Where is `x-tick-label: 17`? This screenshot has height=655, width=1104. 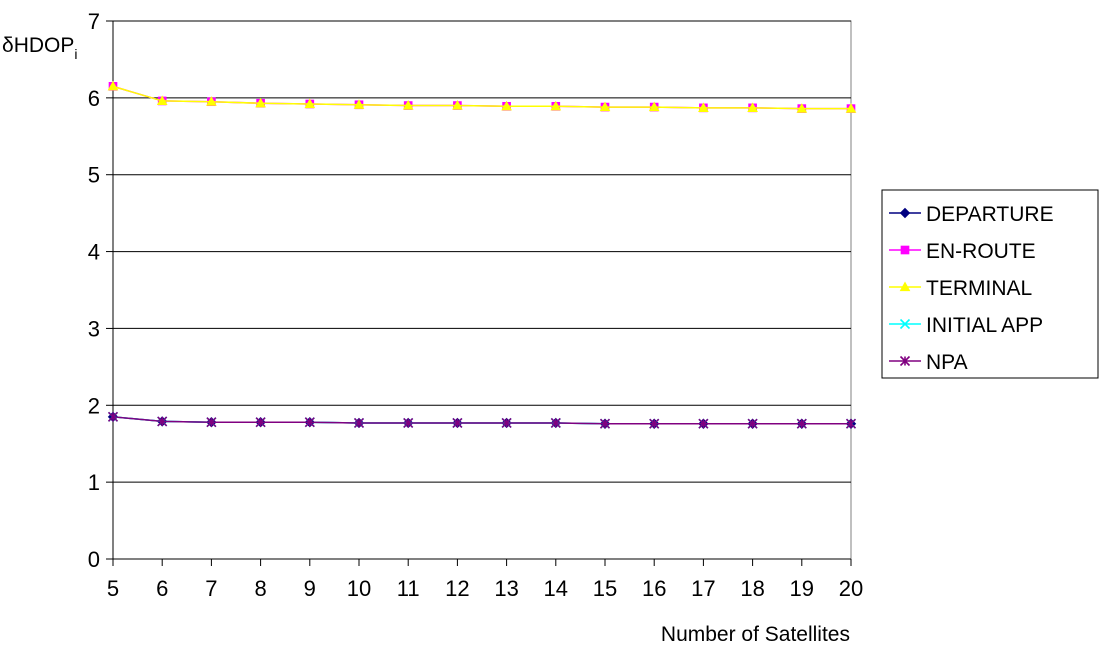 x-tick-label: 17 is located at coordinates (703, 588).